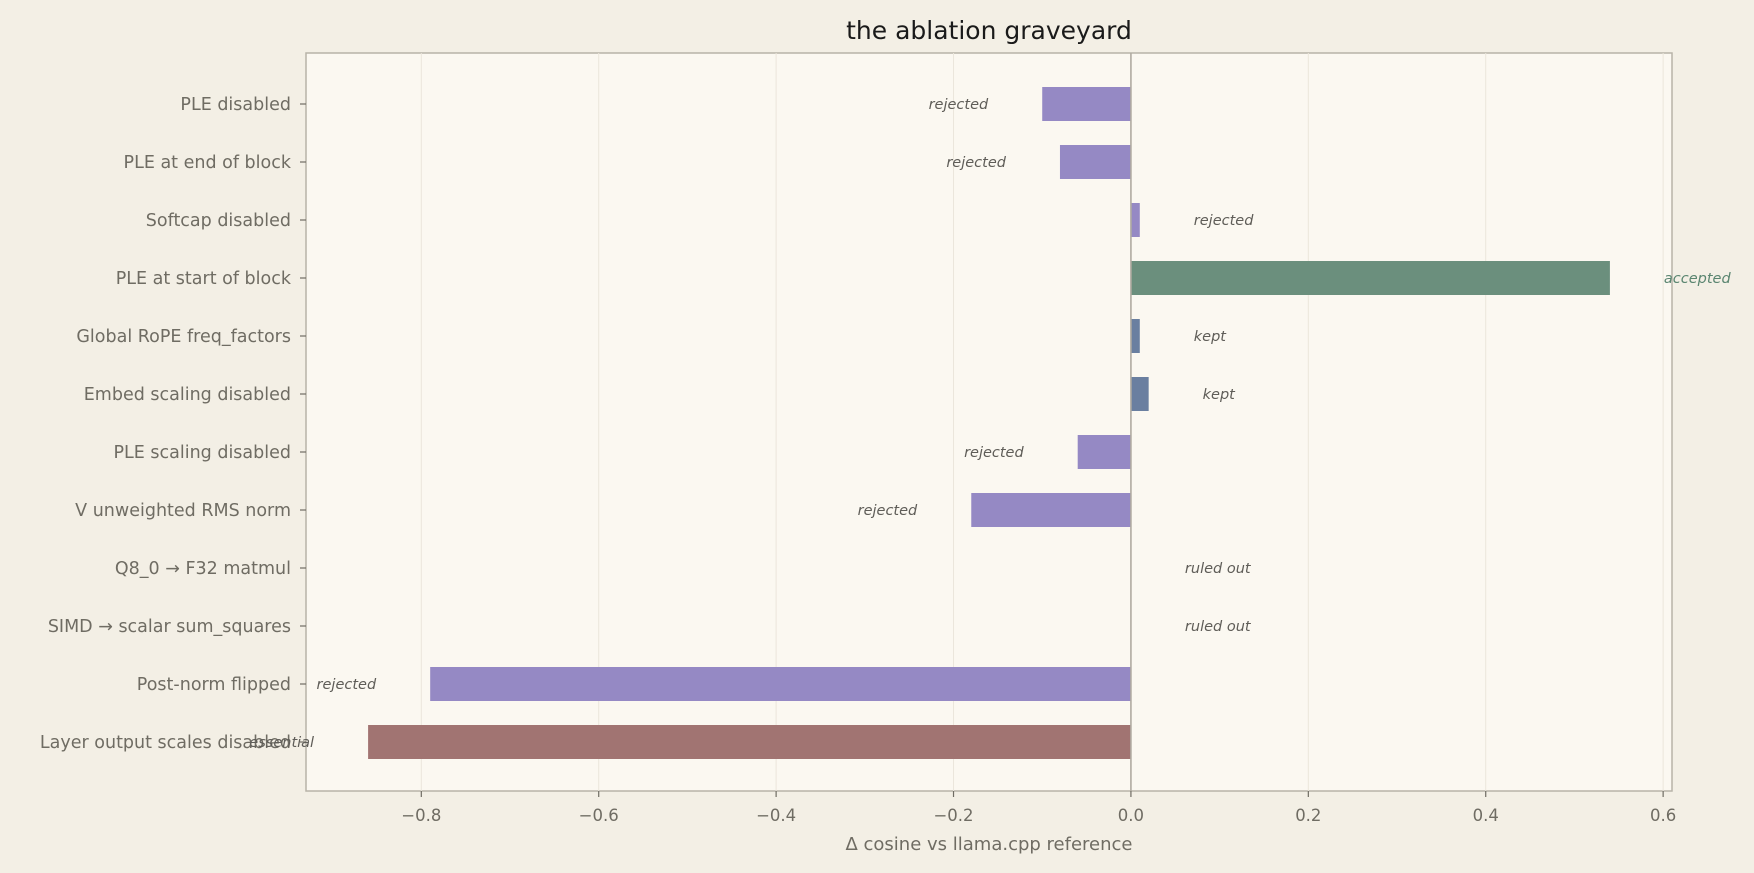 This screenshot has height=873, width=1754. What do you see at coordinates (953, 815) in the screenshot?
I see `x-tick-label: −0.2` at bounding box center [953, 815].